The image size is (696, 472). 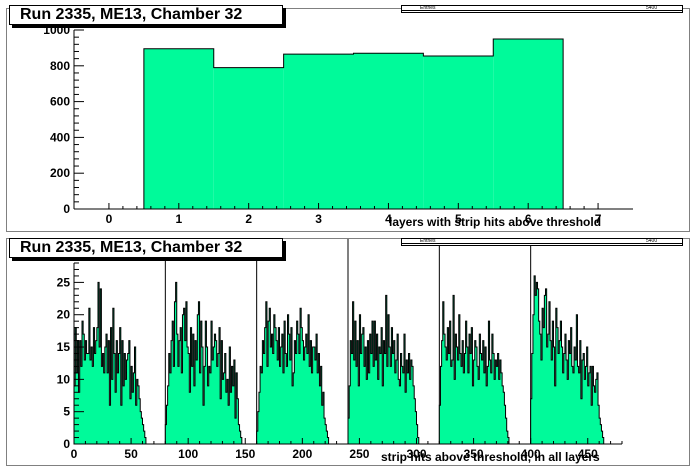 I want to click on x-tick-label-bottom-7: 350, so click(x=474, y=454).